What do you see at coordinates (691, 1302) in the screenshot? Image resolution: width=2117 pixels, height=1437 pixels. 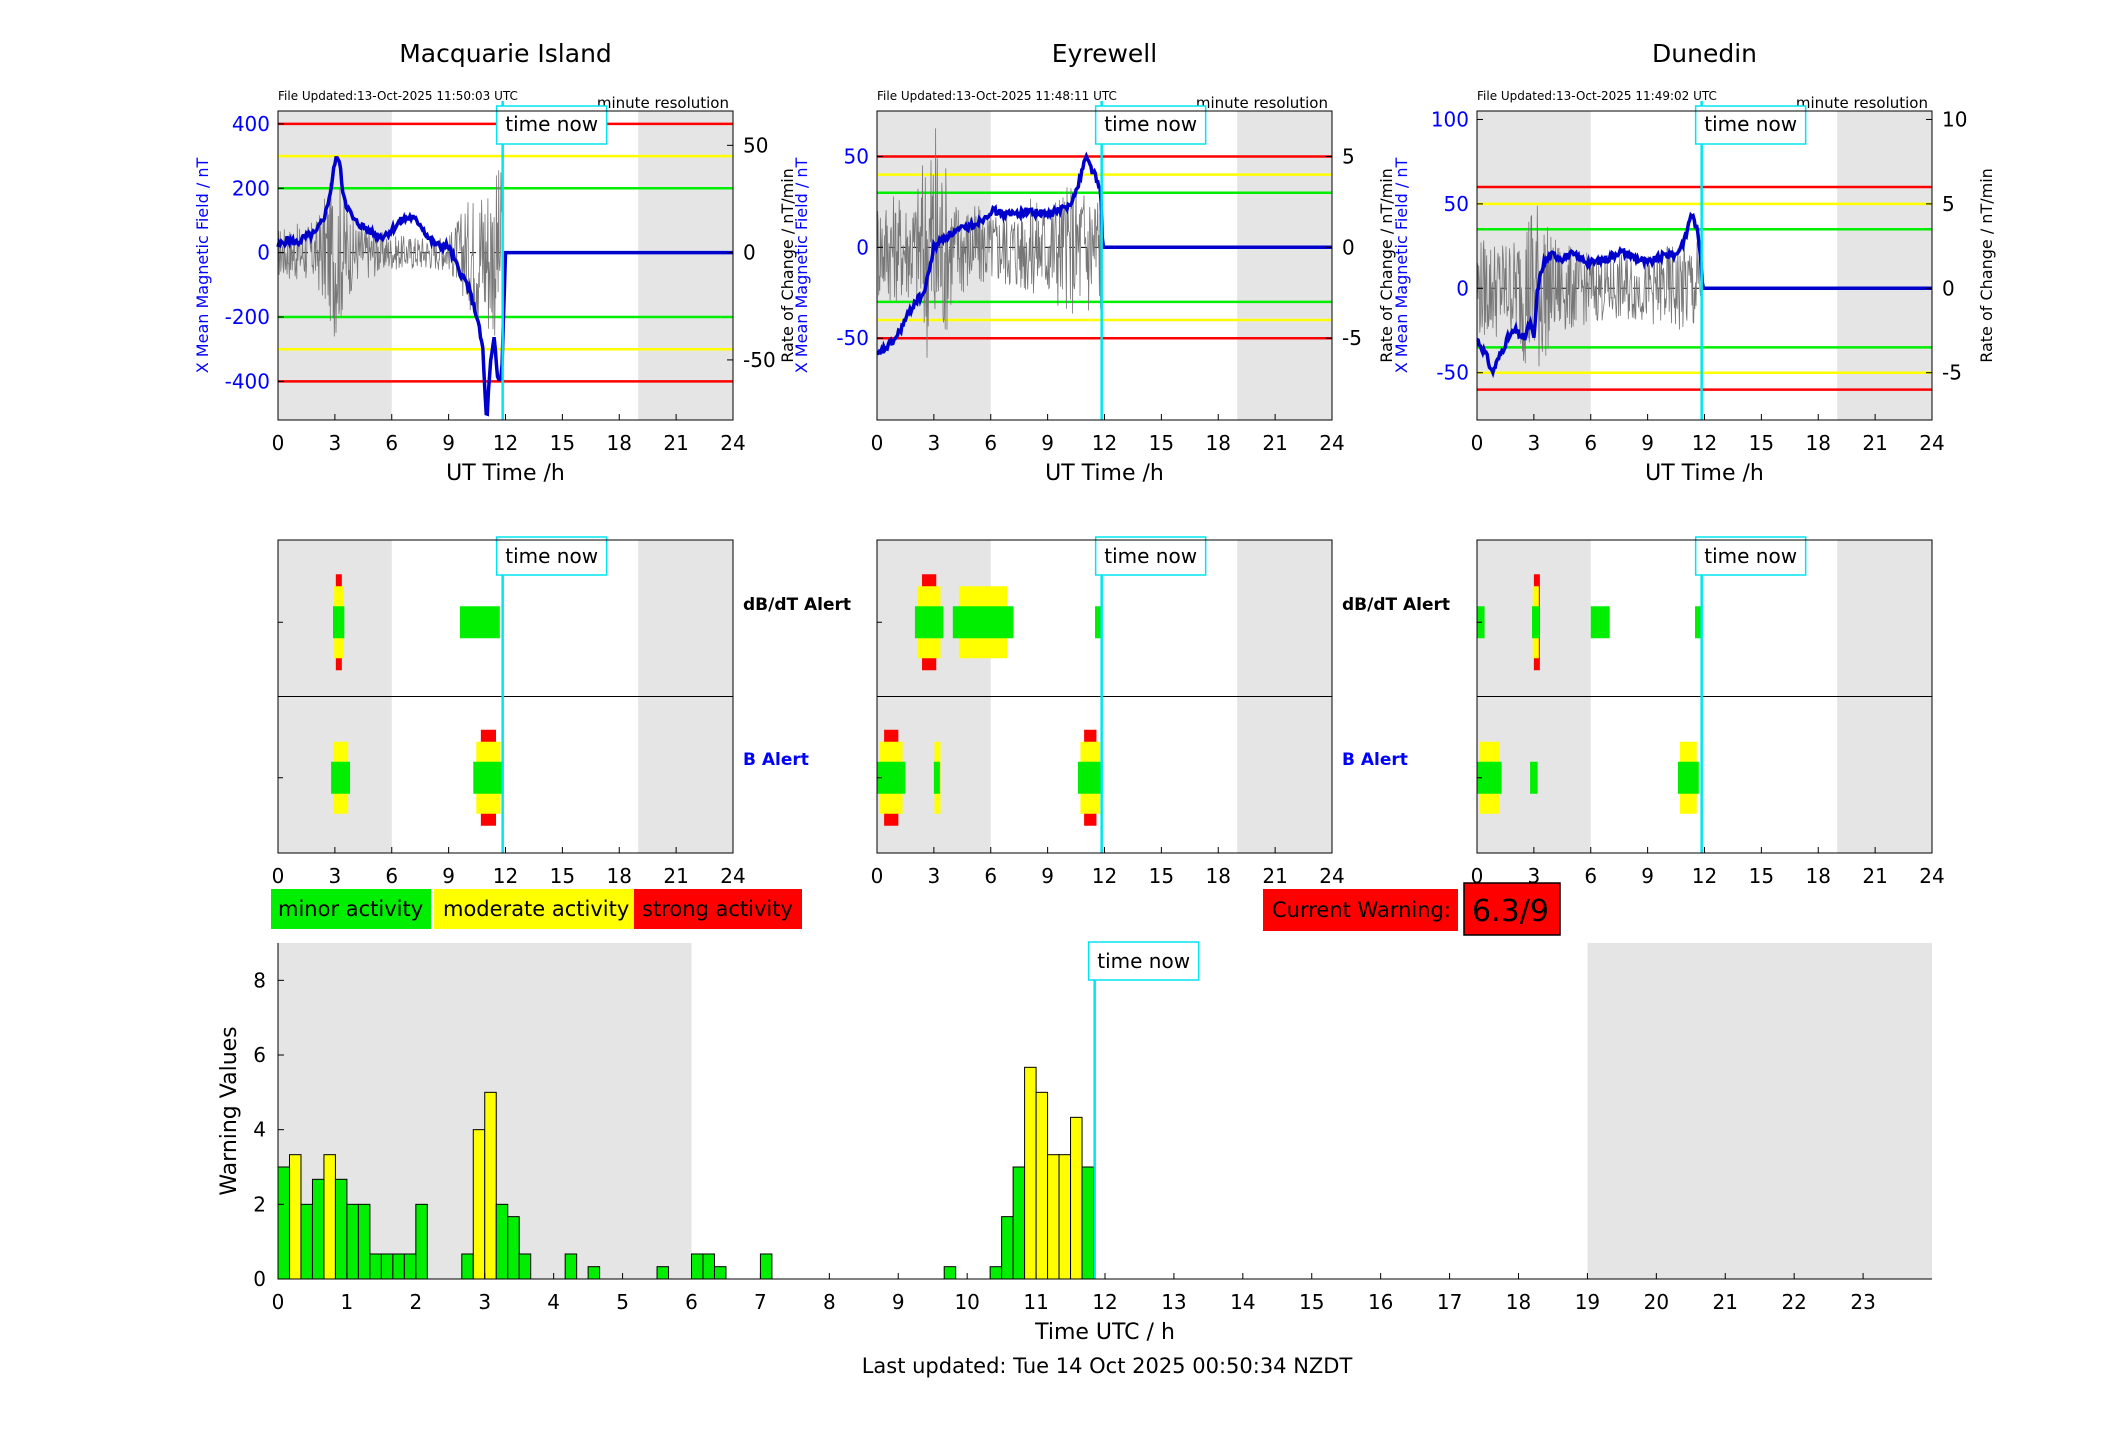 I see `x-tick-label: 6` at bounding box center [691, 1302].